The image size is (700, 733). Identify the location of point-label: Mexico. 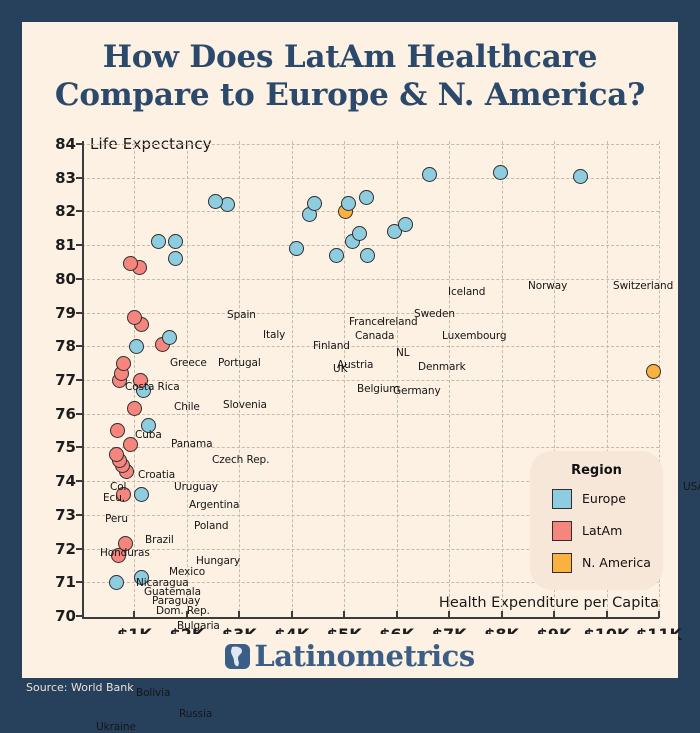
(187, 572).